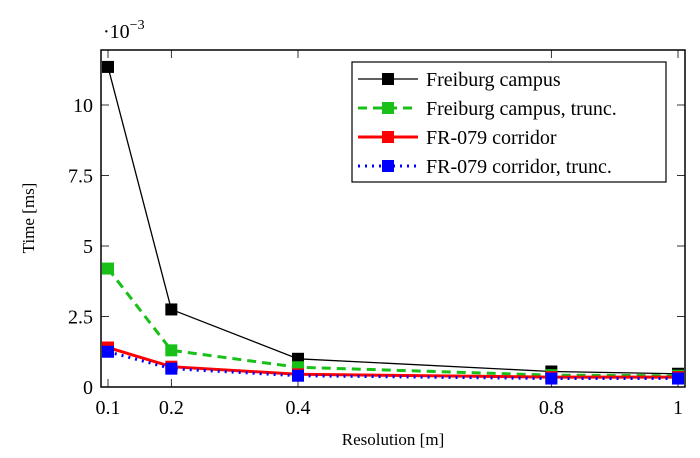  What do you see at coordinates (678, 408) in the screenshot?
I see `x-tick-label: 1` at bounding box center [678, 408].